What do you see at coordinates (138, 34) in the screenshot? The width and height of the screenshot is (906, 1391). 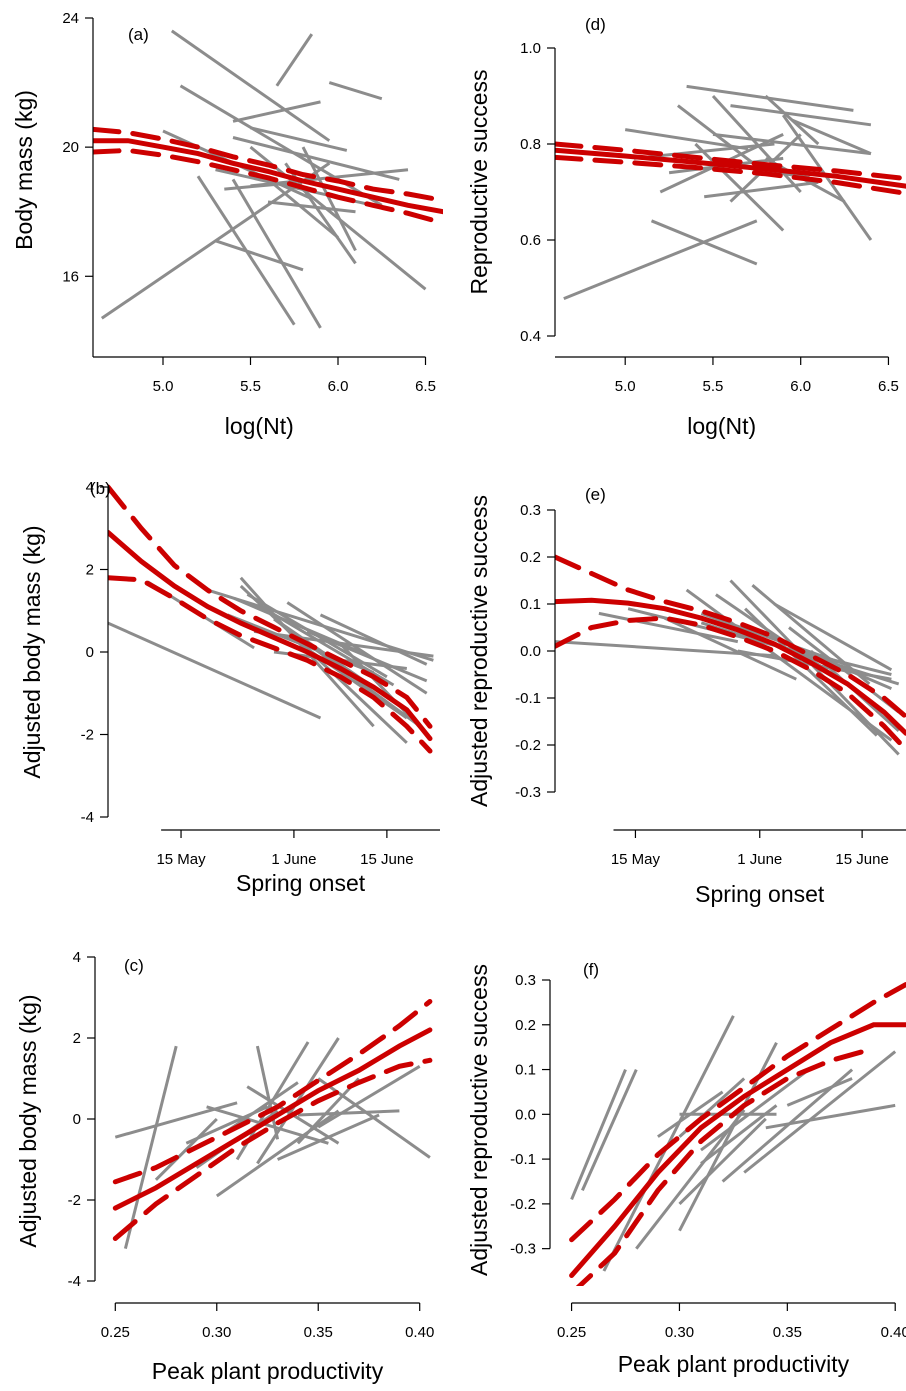 I see `panel-label: (a)` at bounding box center [138, 34].